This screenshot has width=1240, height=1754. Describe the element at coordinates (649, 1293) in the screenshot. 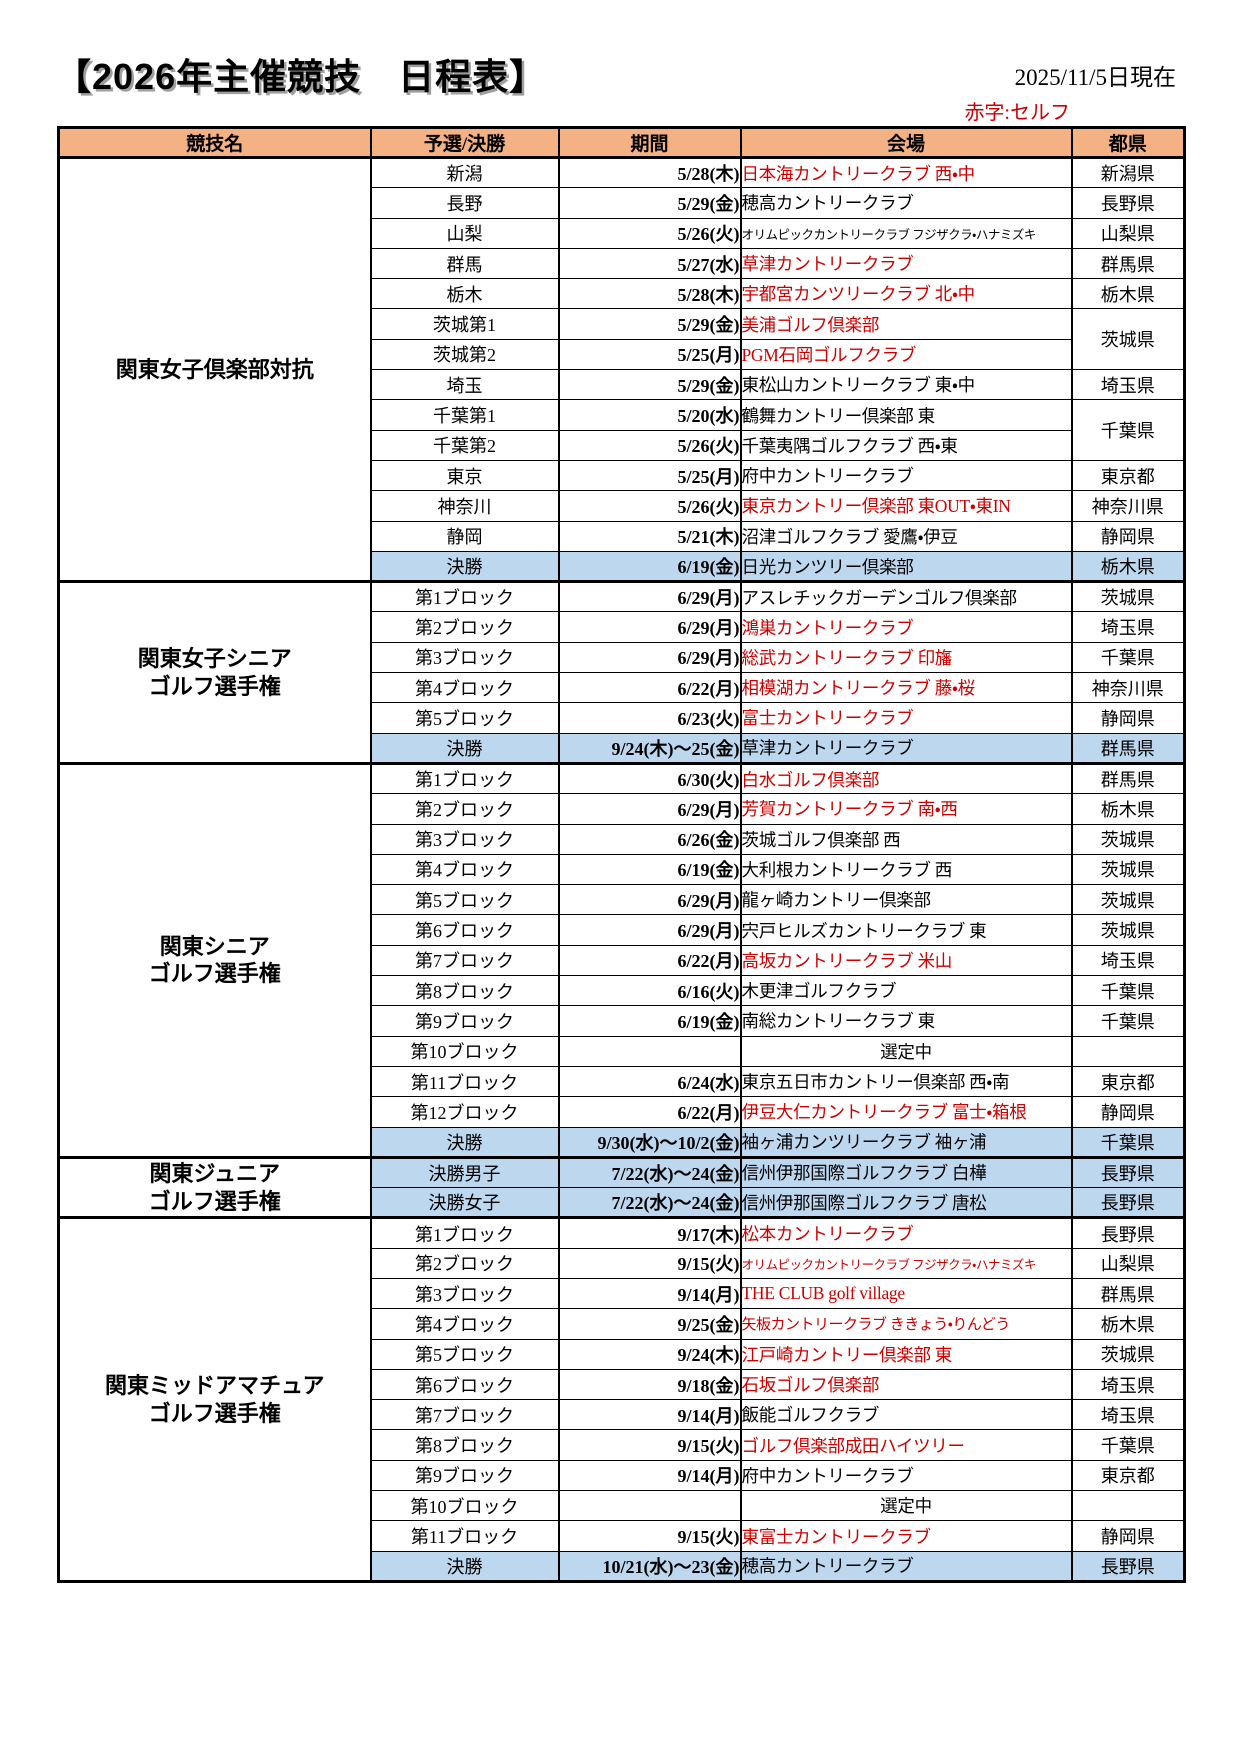

I see `period-cell: 9/14(月)` at that location.